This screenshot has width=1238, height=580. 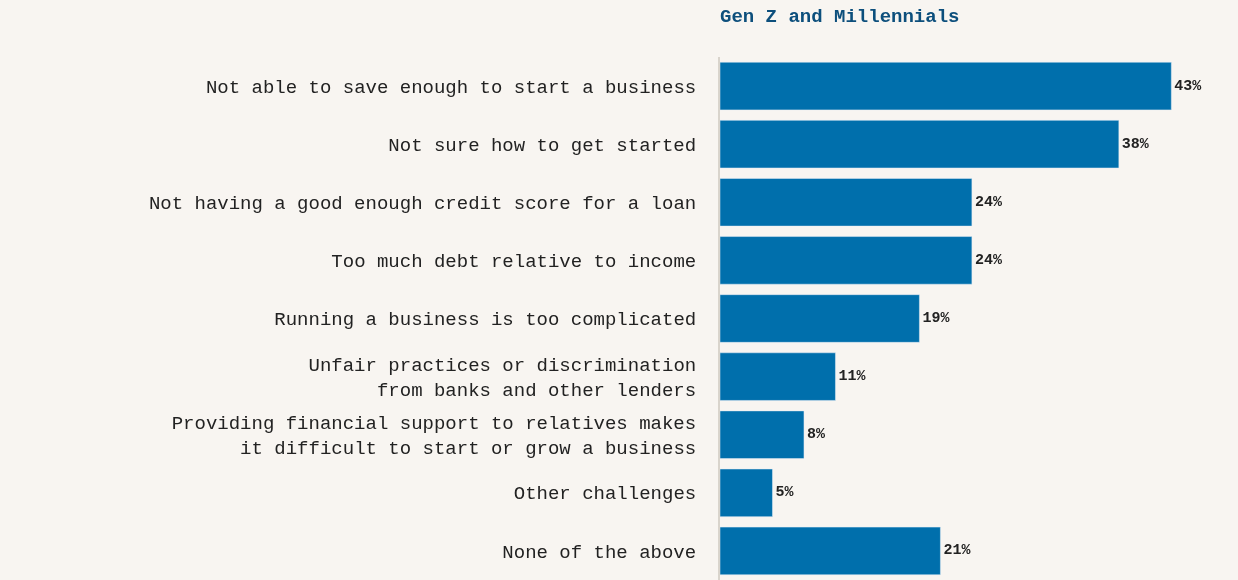 What do you see at coordinates (451, 87) in the screenshot?
I see `y-tick-label: Not able to save enough to start a business` at bounding box center [451, 87].